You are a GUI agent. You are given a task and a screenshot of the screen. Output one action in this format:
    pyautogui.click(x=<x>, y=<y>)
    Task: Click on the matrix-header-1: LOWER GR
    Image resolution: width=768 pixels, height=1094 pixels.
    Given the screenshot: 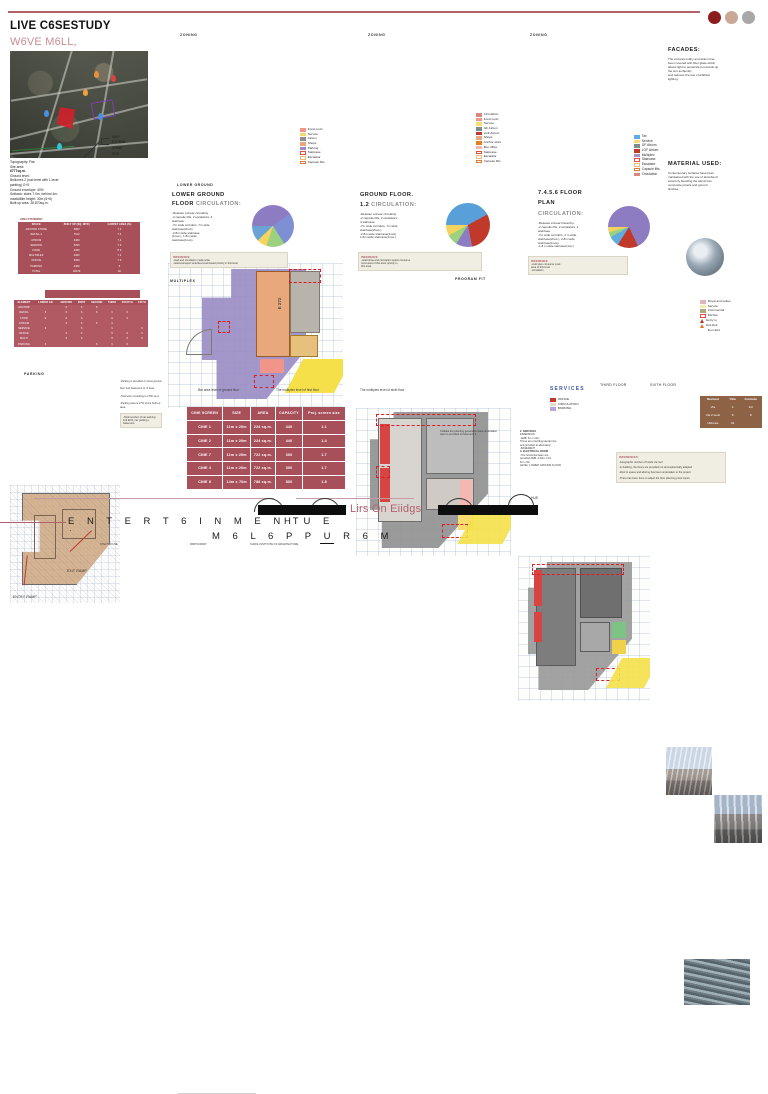 What is the action you would take?
    pyautogui.click(x=46, y=303)
    